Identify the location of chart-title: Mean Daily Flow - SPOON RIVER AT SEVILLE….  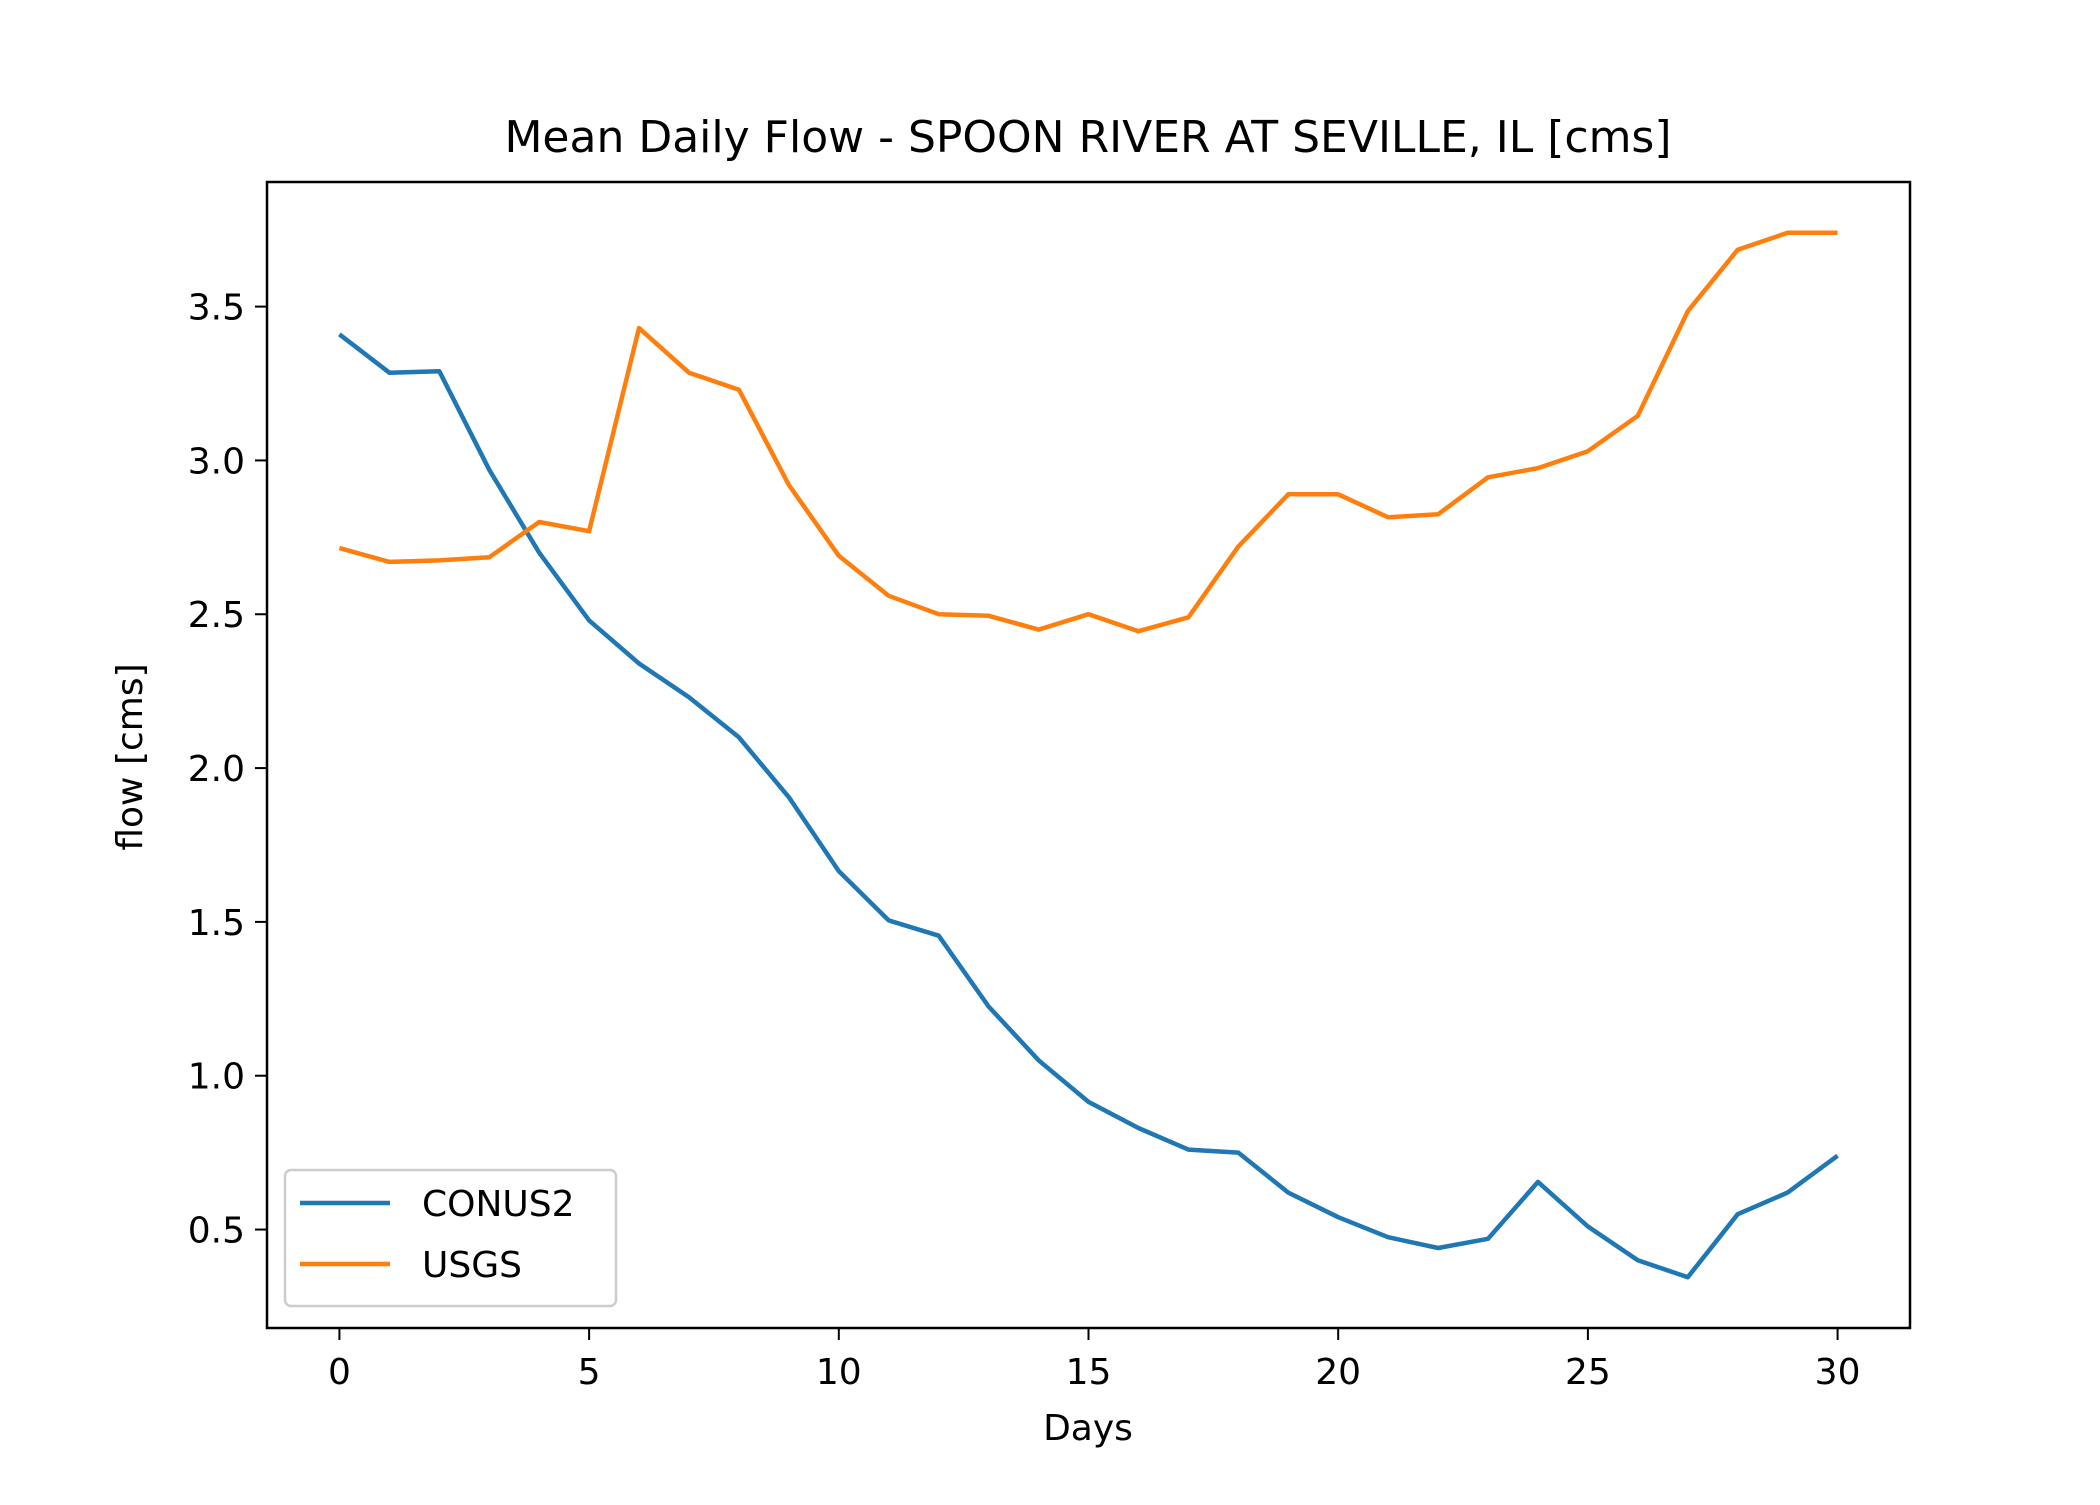
(1087, 137).